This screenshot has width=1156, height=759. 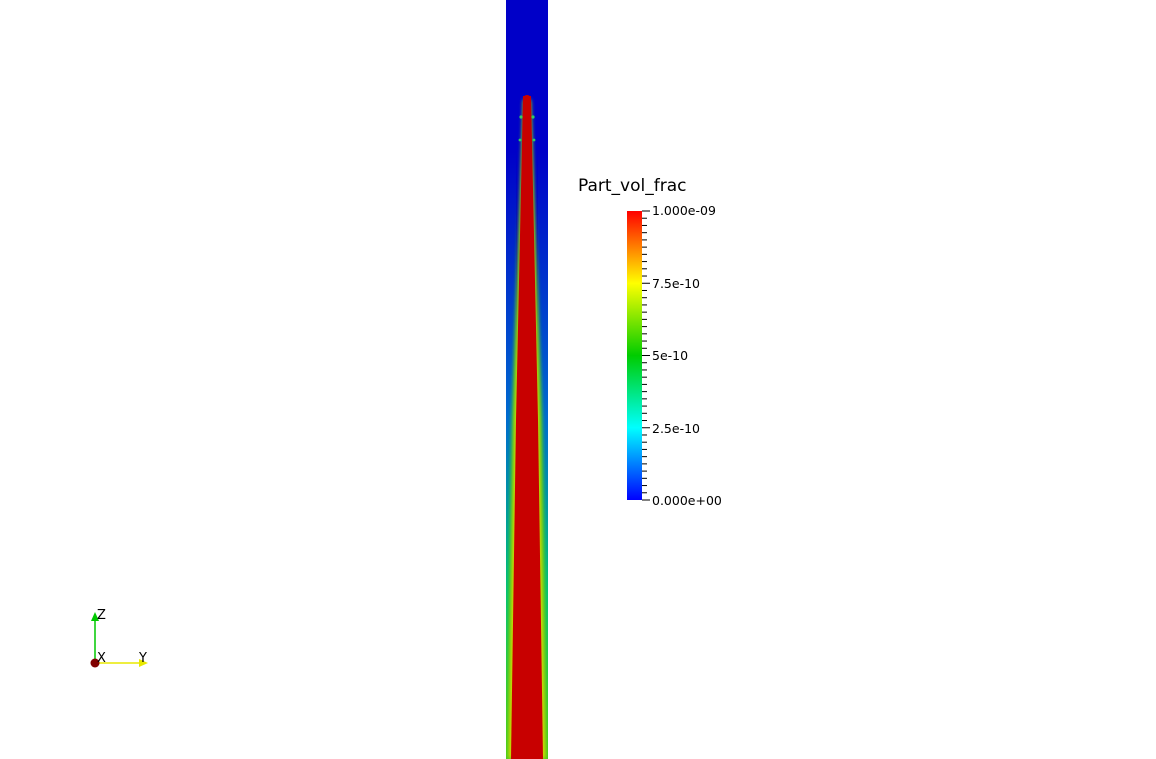 I want to click on scalar-bar-label-050: 5e-10, so click(x=670, y=355).